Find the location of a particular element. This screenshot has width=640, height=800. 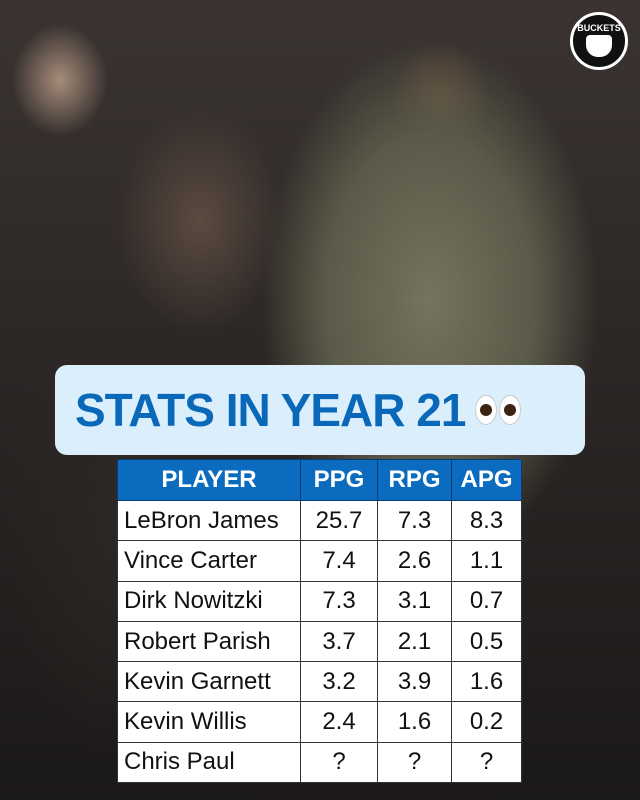

rpg-cell: 7.3 is located at coordinates (414, 520).